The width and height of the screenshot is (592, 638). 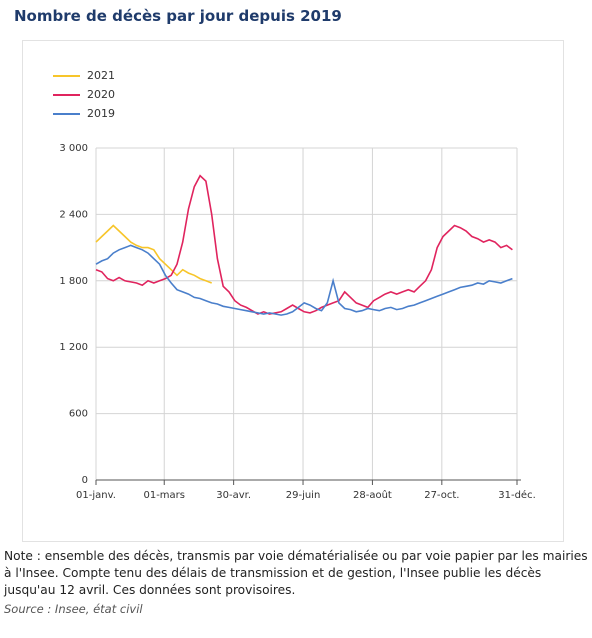 I want to click on legend-label: 2019, so click(x=101, y=113).